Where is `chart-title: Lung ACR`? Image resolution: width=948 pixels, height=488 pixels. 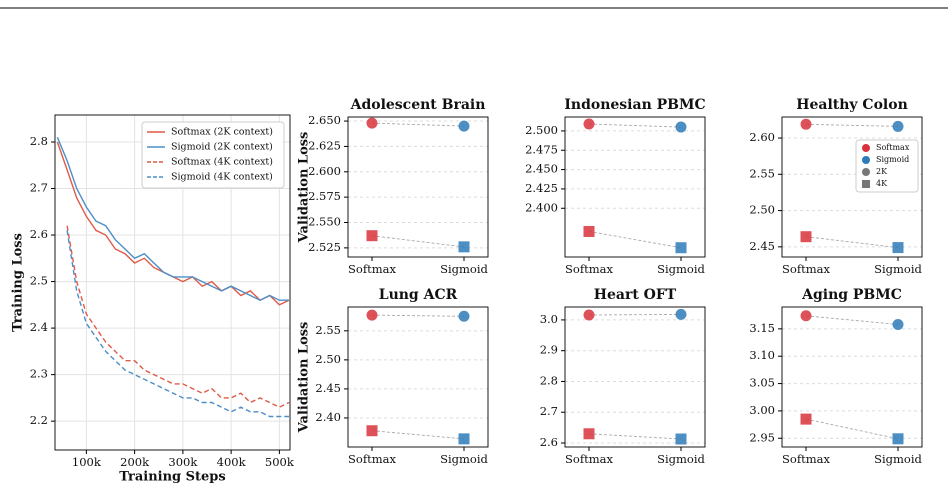 chart-title: Lung ACR is located at coordinates (418, 295).